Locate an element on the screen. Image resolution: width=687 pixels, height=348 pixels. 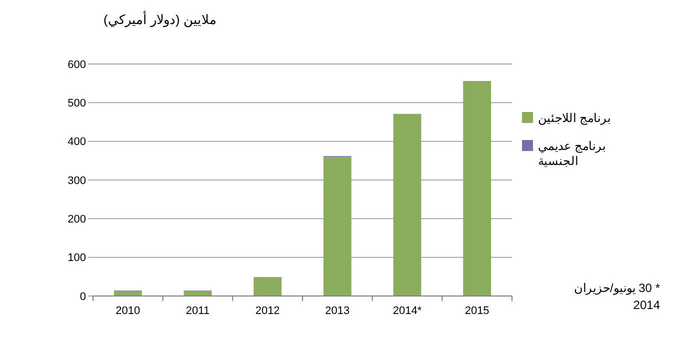
y-tick-label: 500 is located at coordinates (77, 104).